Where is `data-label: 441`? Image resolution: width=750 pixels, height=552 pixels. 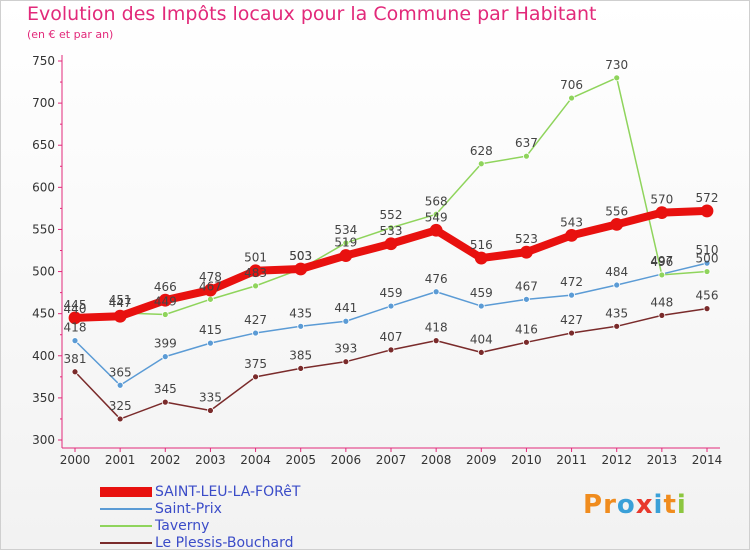
data-label: 441 is located at coordinates (345, 308).